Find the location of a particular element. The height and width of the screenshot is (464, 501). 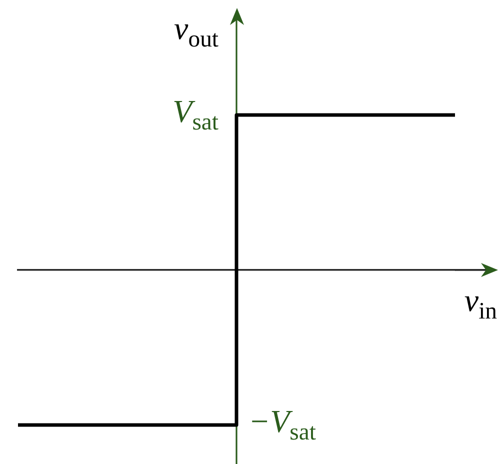

x-axis-title: v$_{in}$ is located at coordinates (480, 303).